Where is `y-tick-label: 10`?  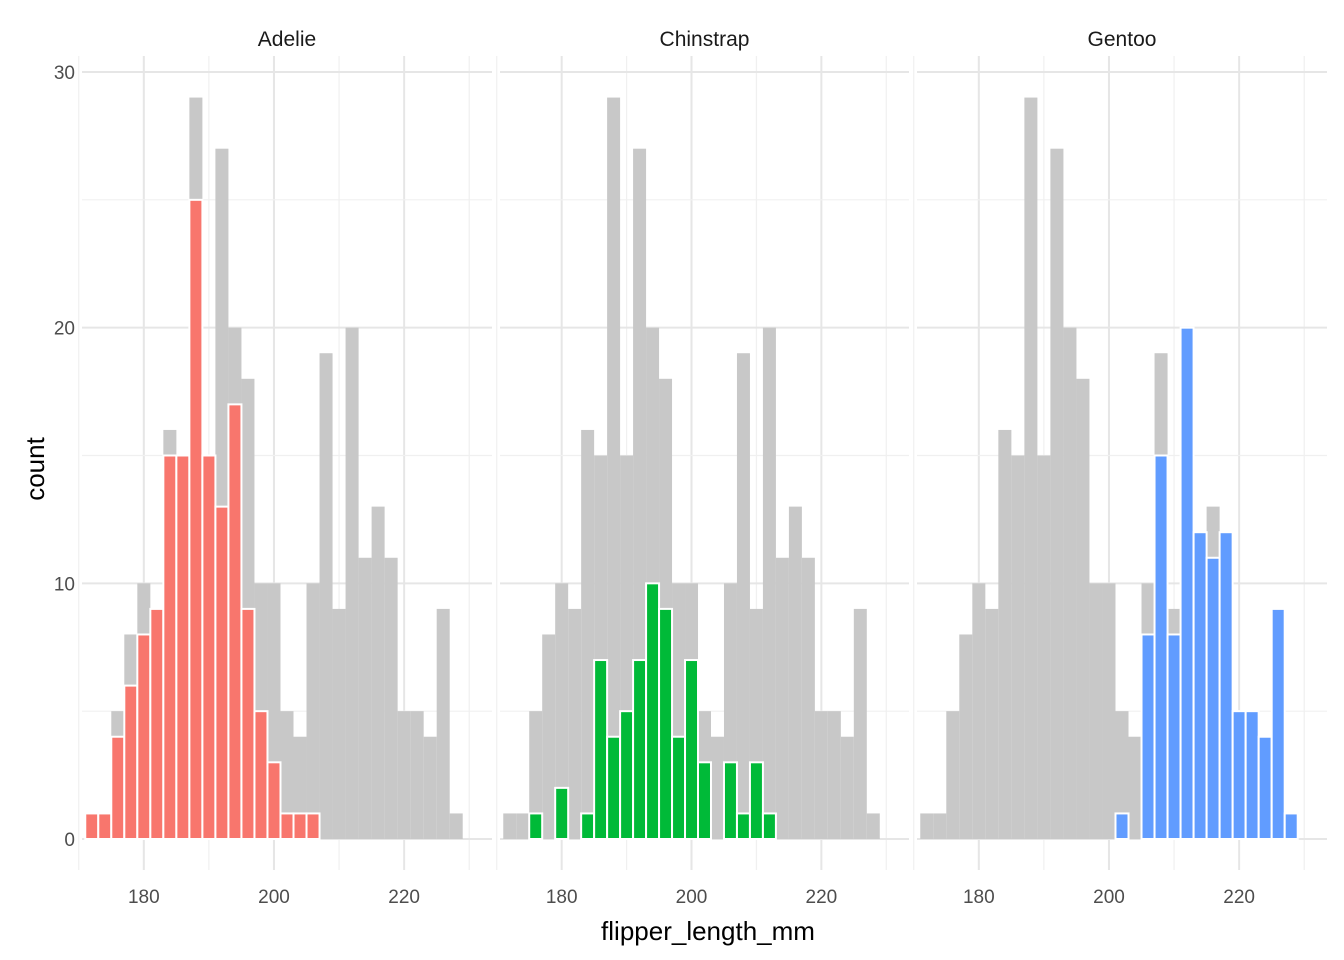
y-tick-label: 10 is located at coordinates (64, 584).